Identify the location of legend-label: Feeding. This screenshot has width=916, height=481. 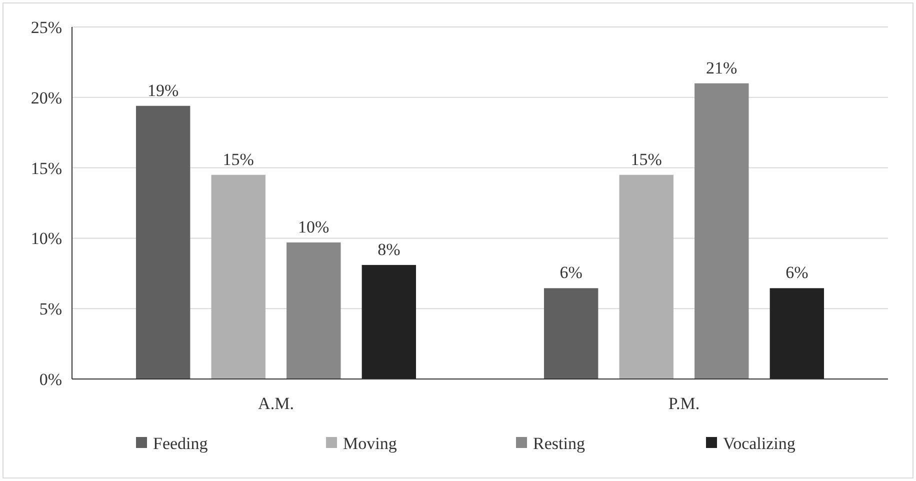
(180, 443).